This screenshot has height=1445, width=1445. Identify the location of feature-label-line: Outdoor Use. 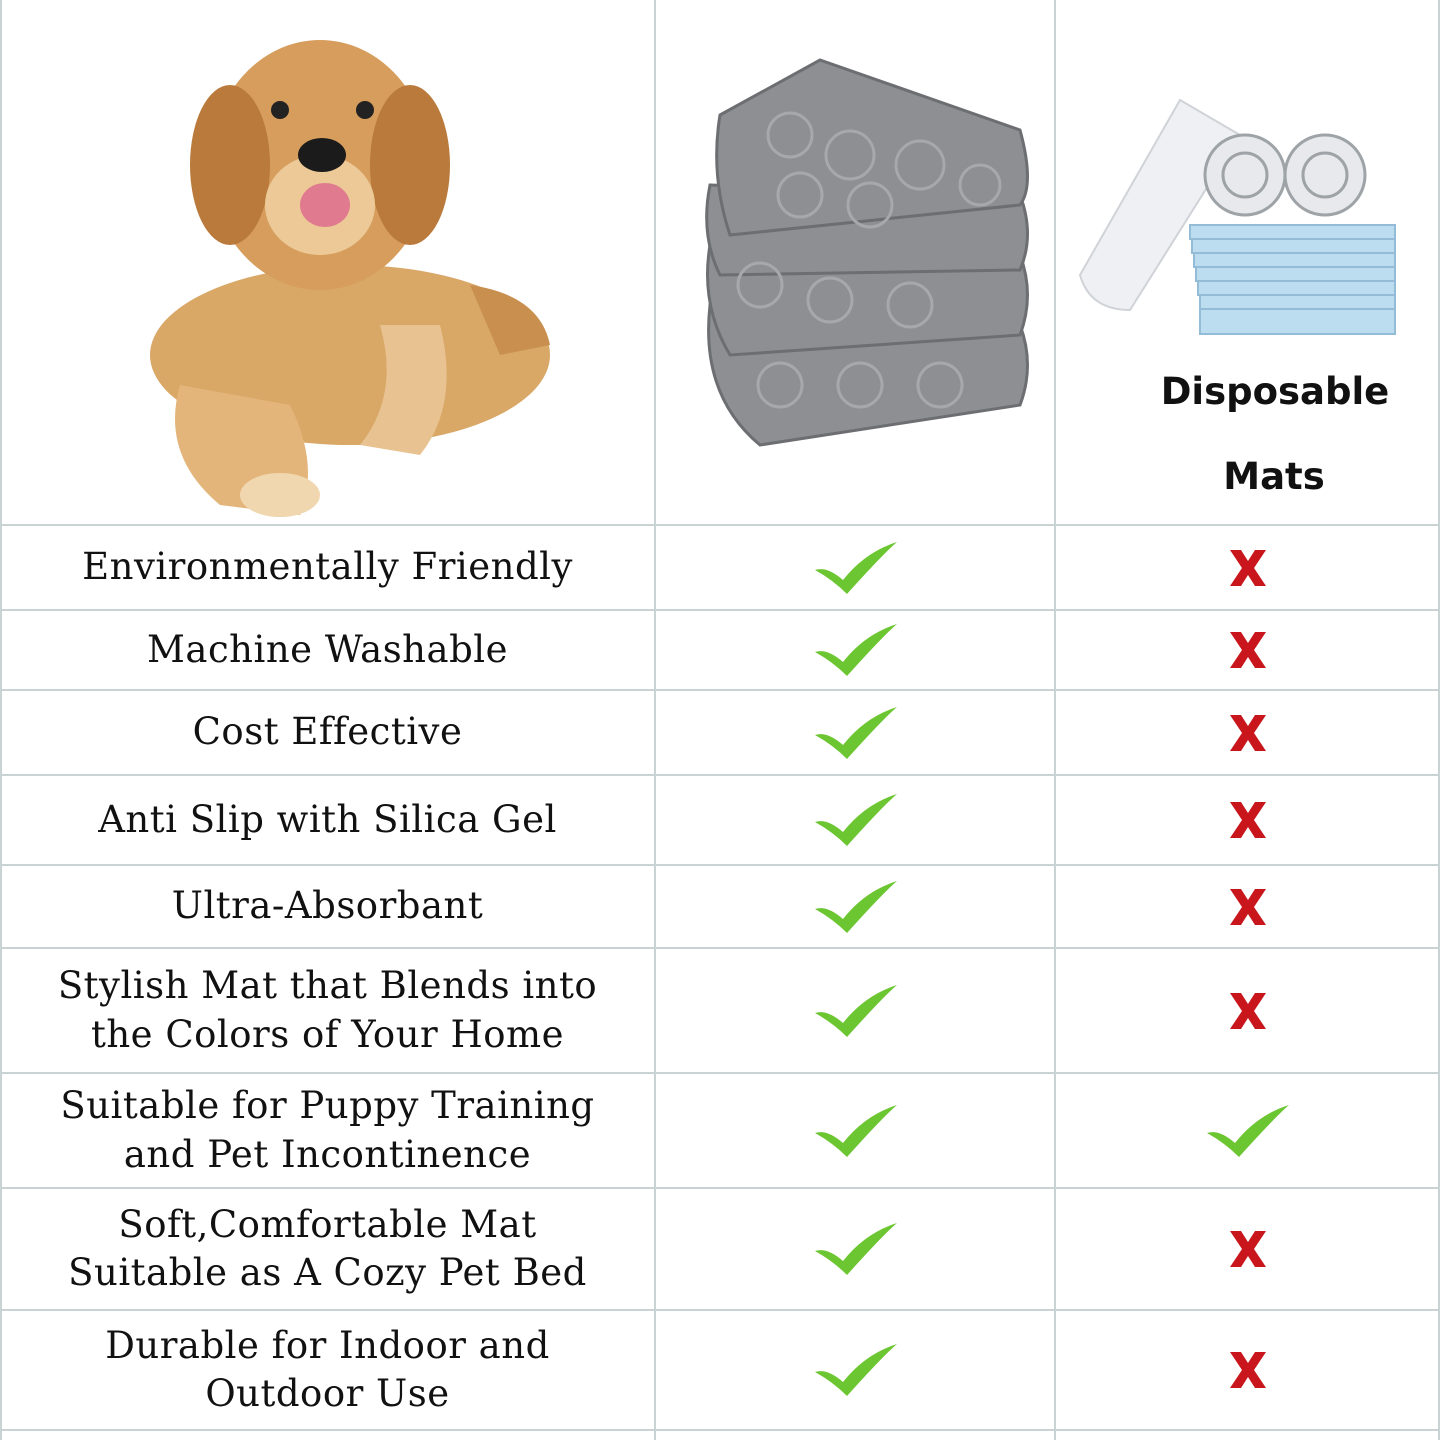
(327, 1393).